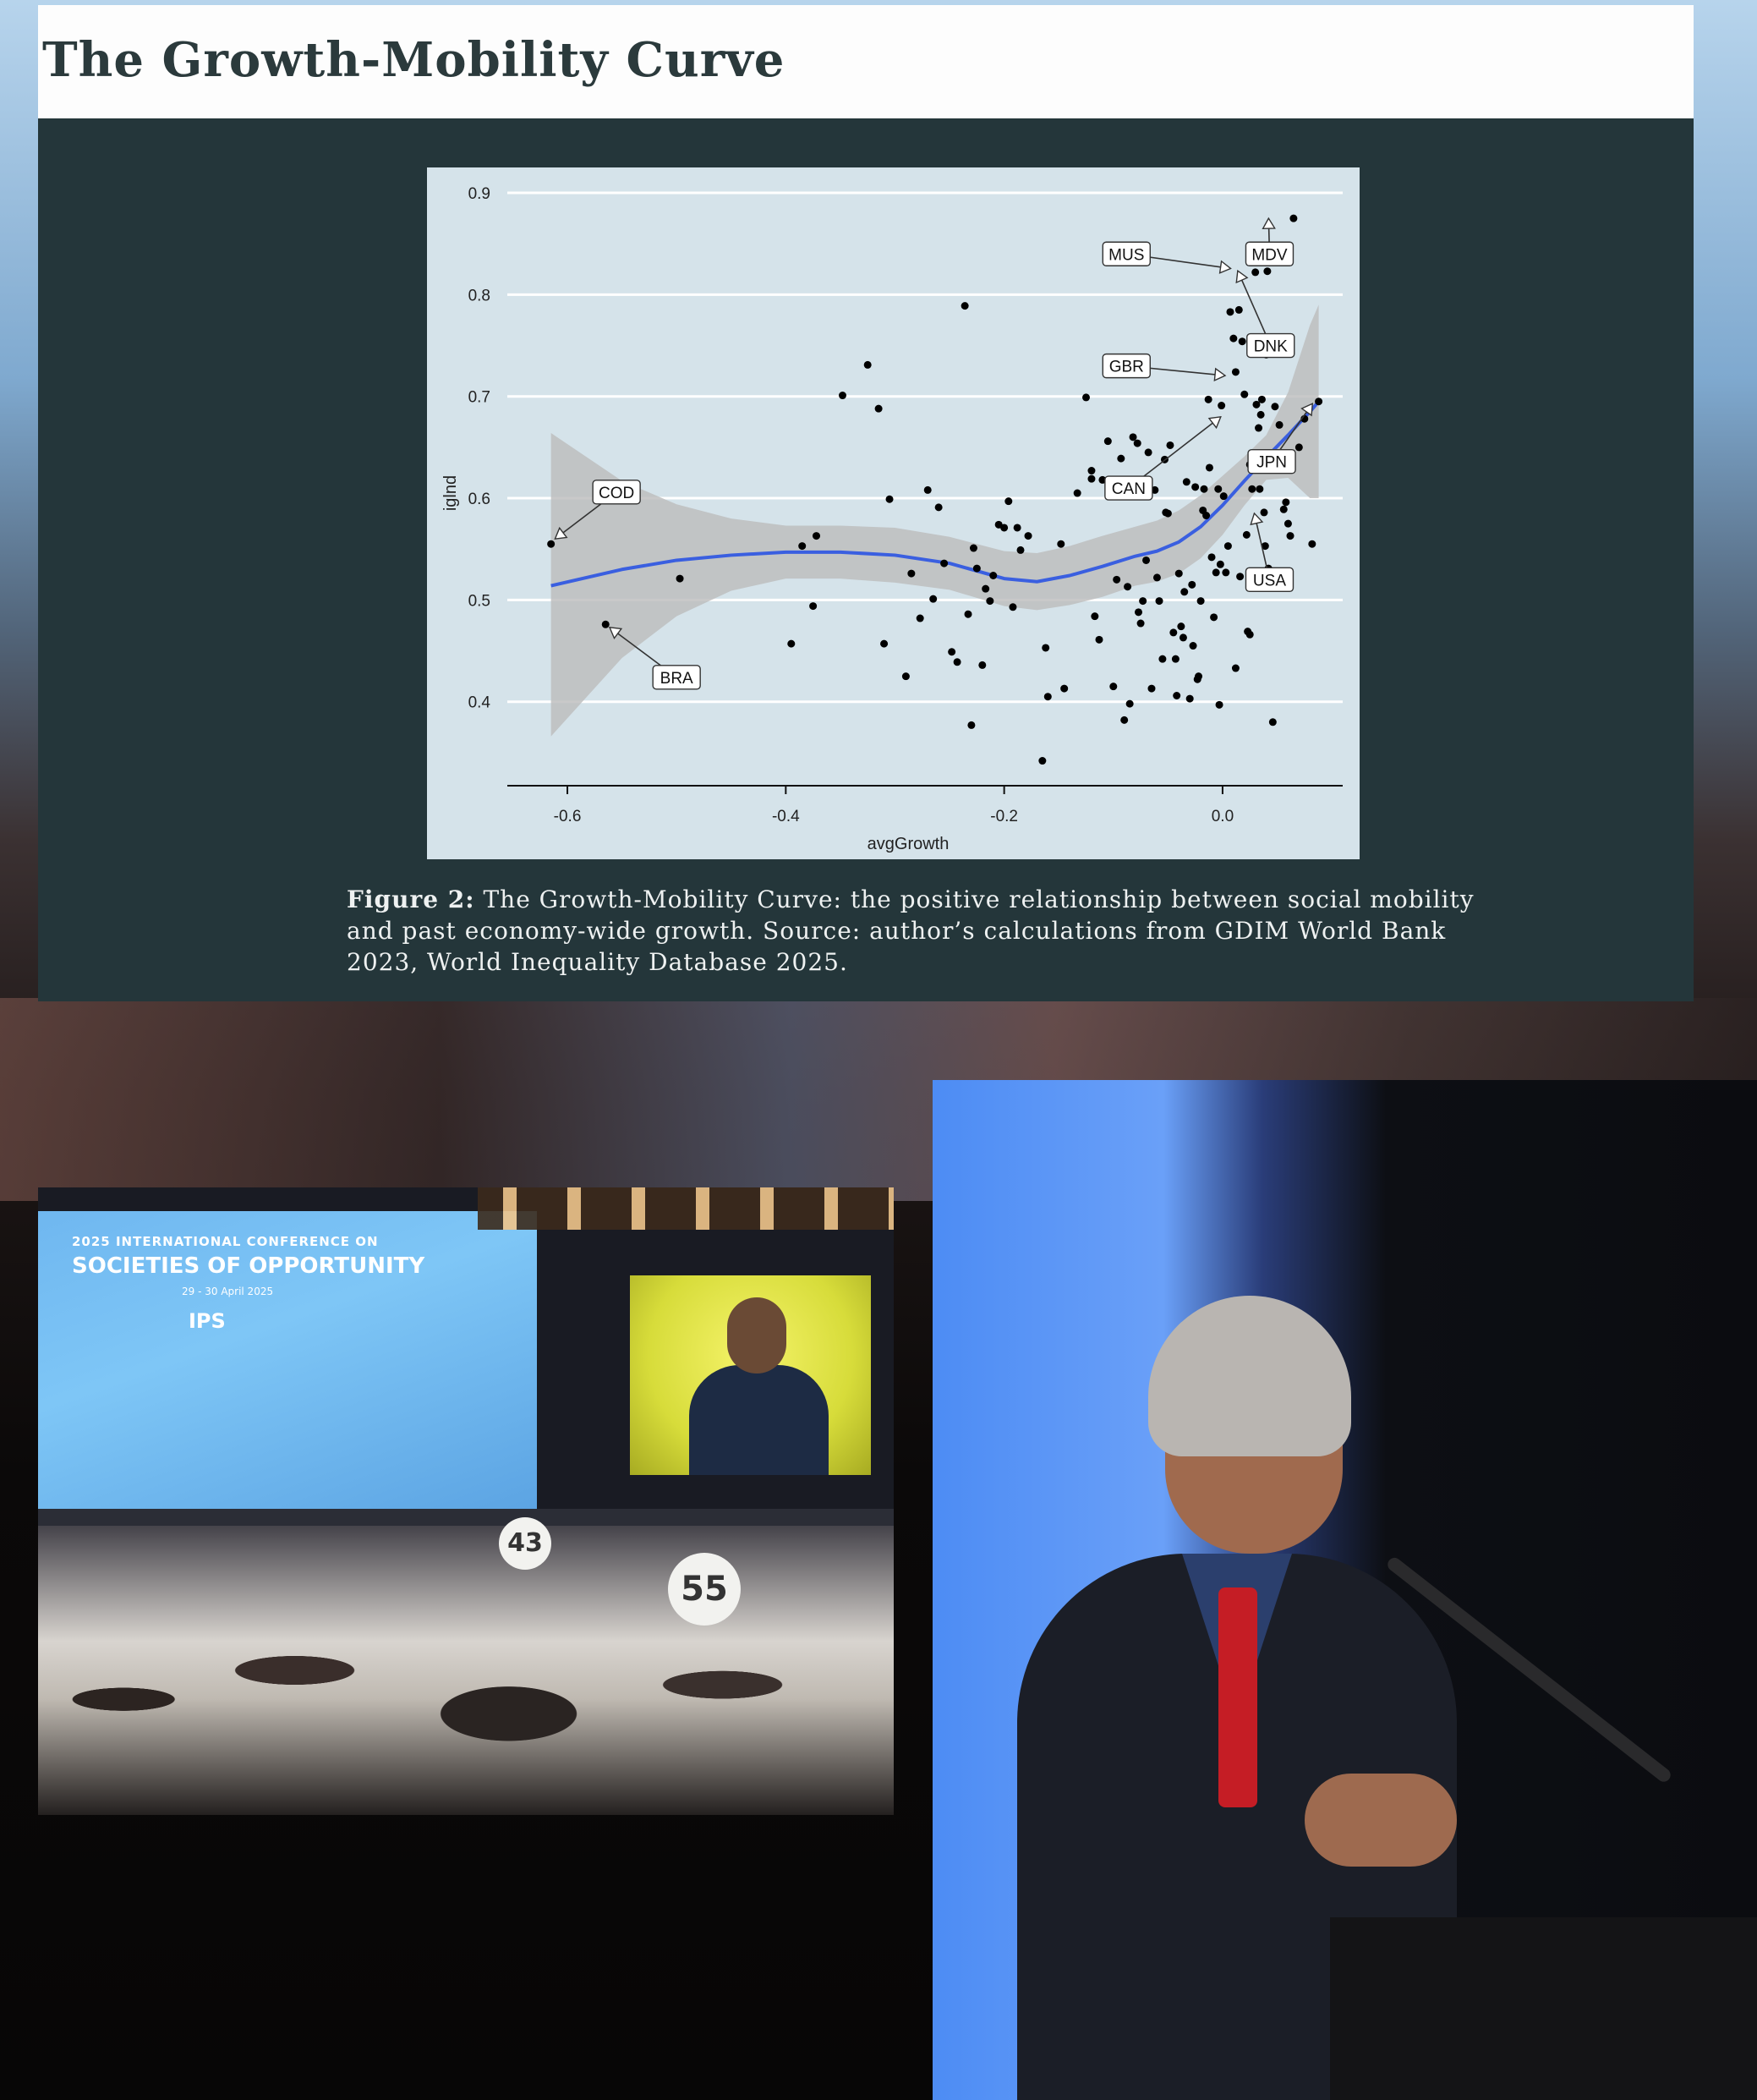 Image resolution: width=1757 pixels, height=2100 pixels. Describe the element at coordinates (413, 60) in the screenshot. I see `page-title: The Growth-Mobility Curve` at that location.